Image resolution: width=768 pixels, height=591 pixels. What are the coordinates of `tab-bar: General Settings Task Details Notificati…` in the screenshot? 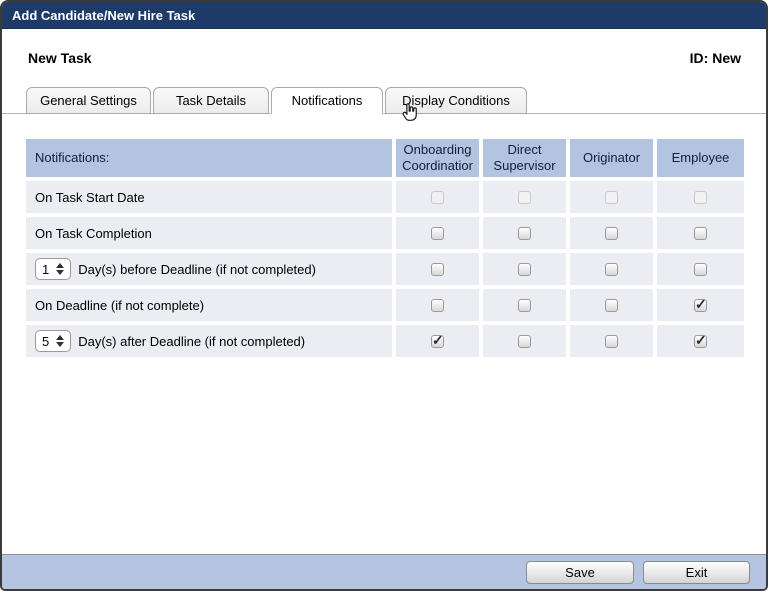 It's located at (384, 100).